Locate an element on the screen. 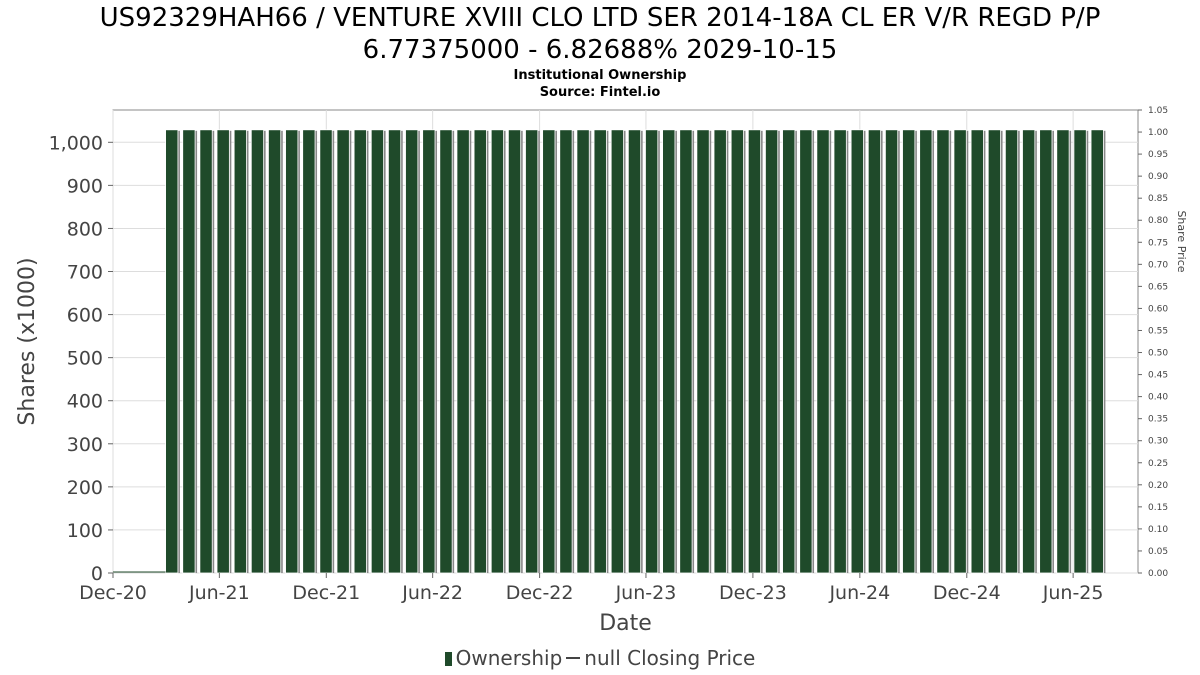 The width and height of the screenshot is (1200, 675). x-tick-label: Dec-20 is located at coordinates (113, 593).